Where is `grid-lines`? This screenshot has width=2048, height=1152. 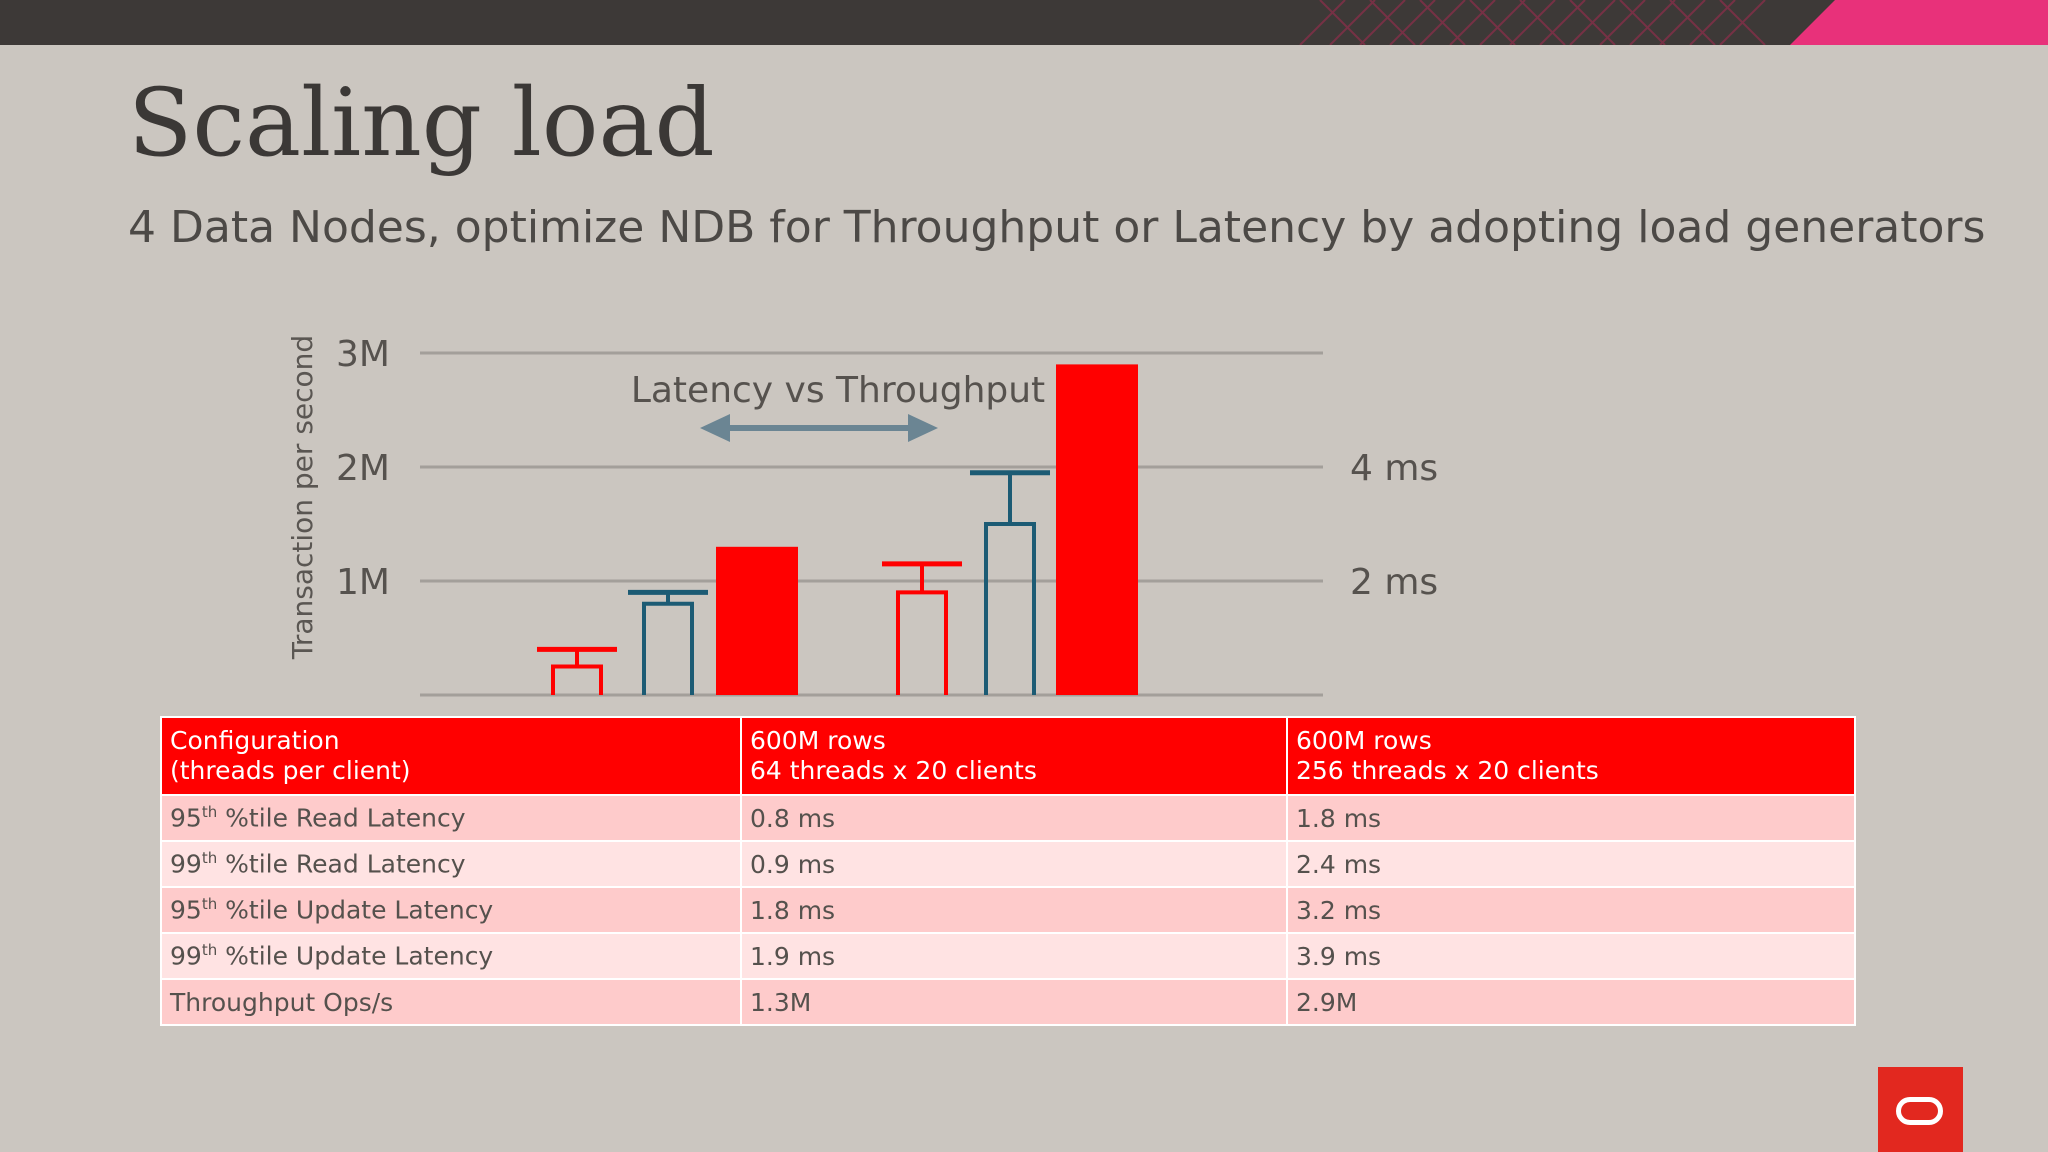
grid-lines is located at coordinates (871, 524).